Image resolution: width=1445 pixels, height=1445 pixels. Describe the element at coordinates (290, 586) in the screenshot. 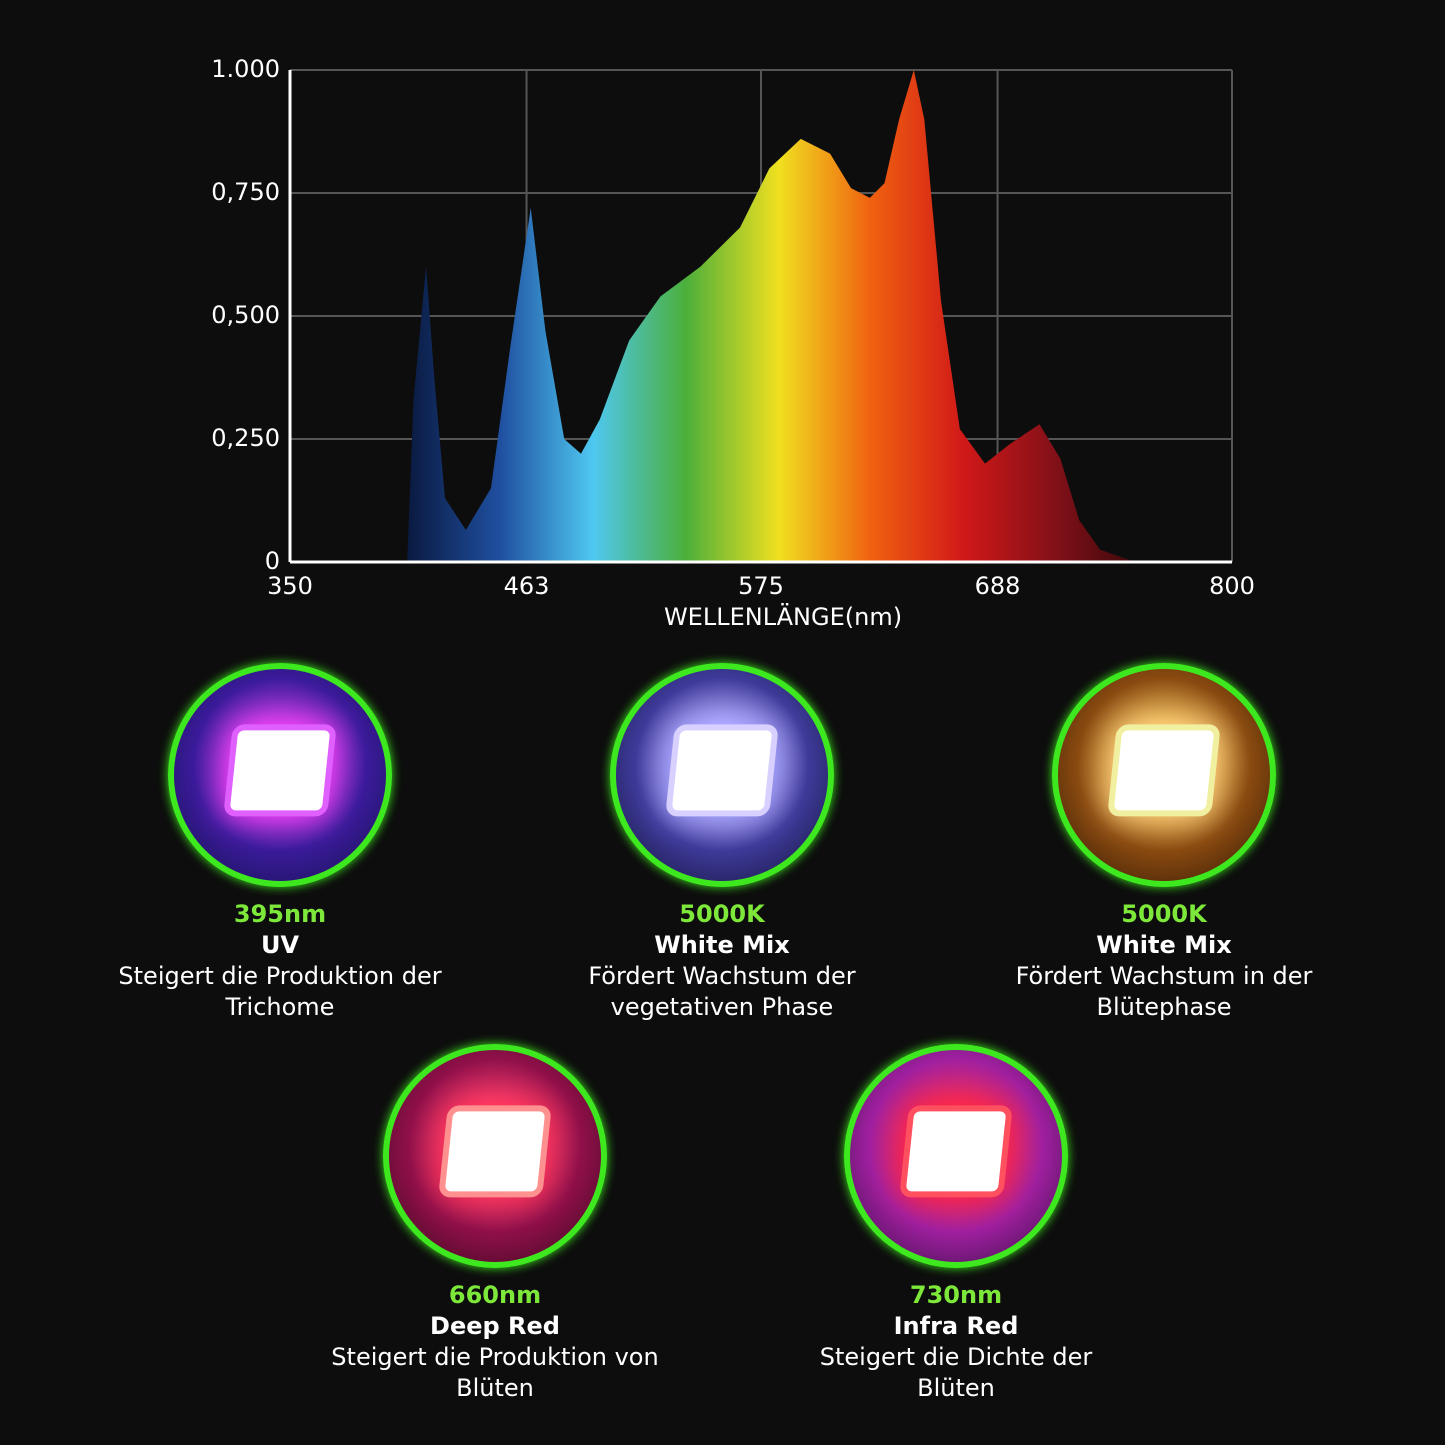

I see `x-tick-label: 350` at that location.